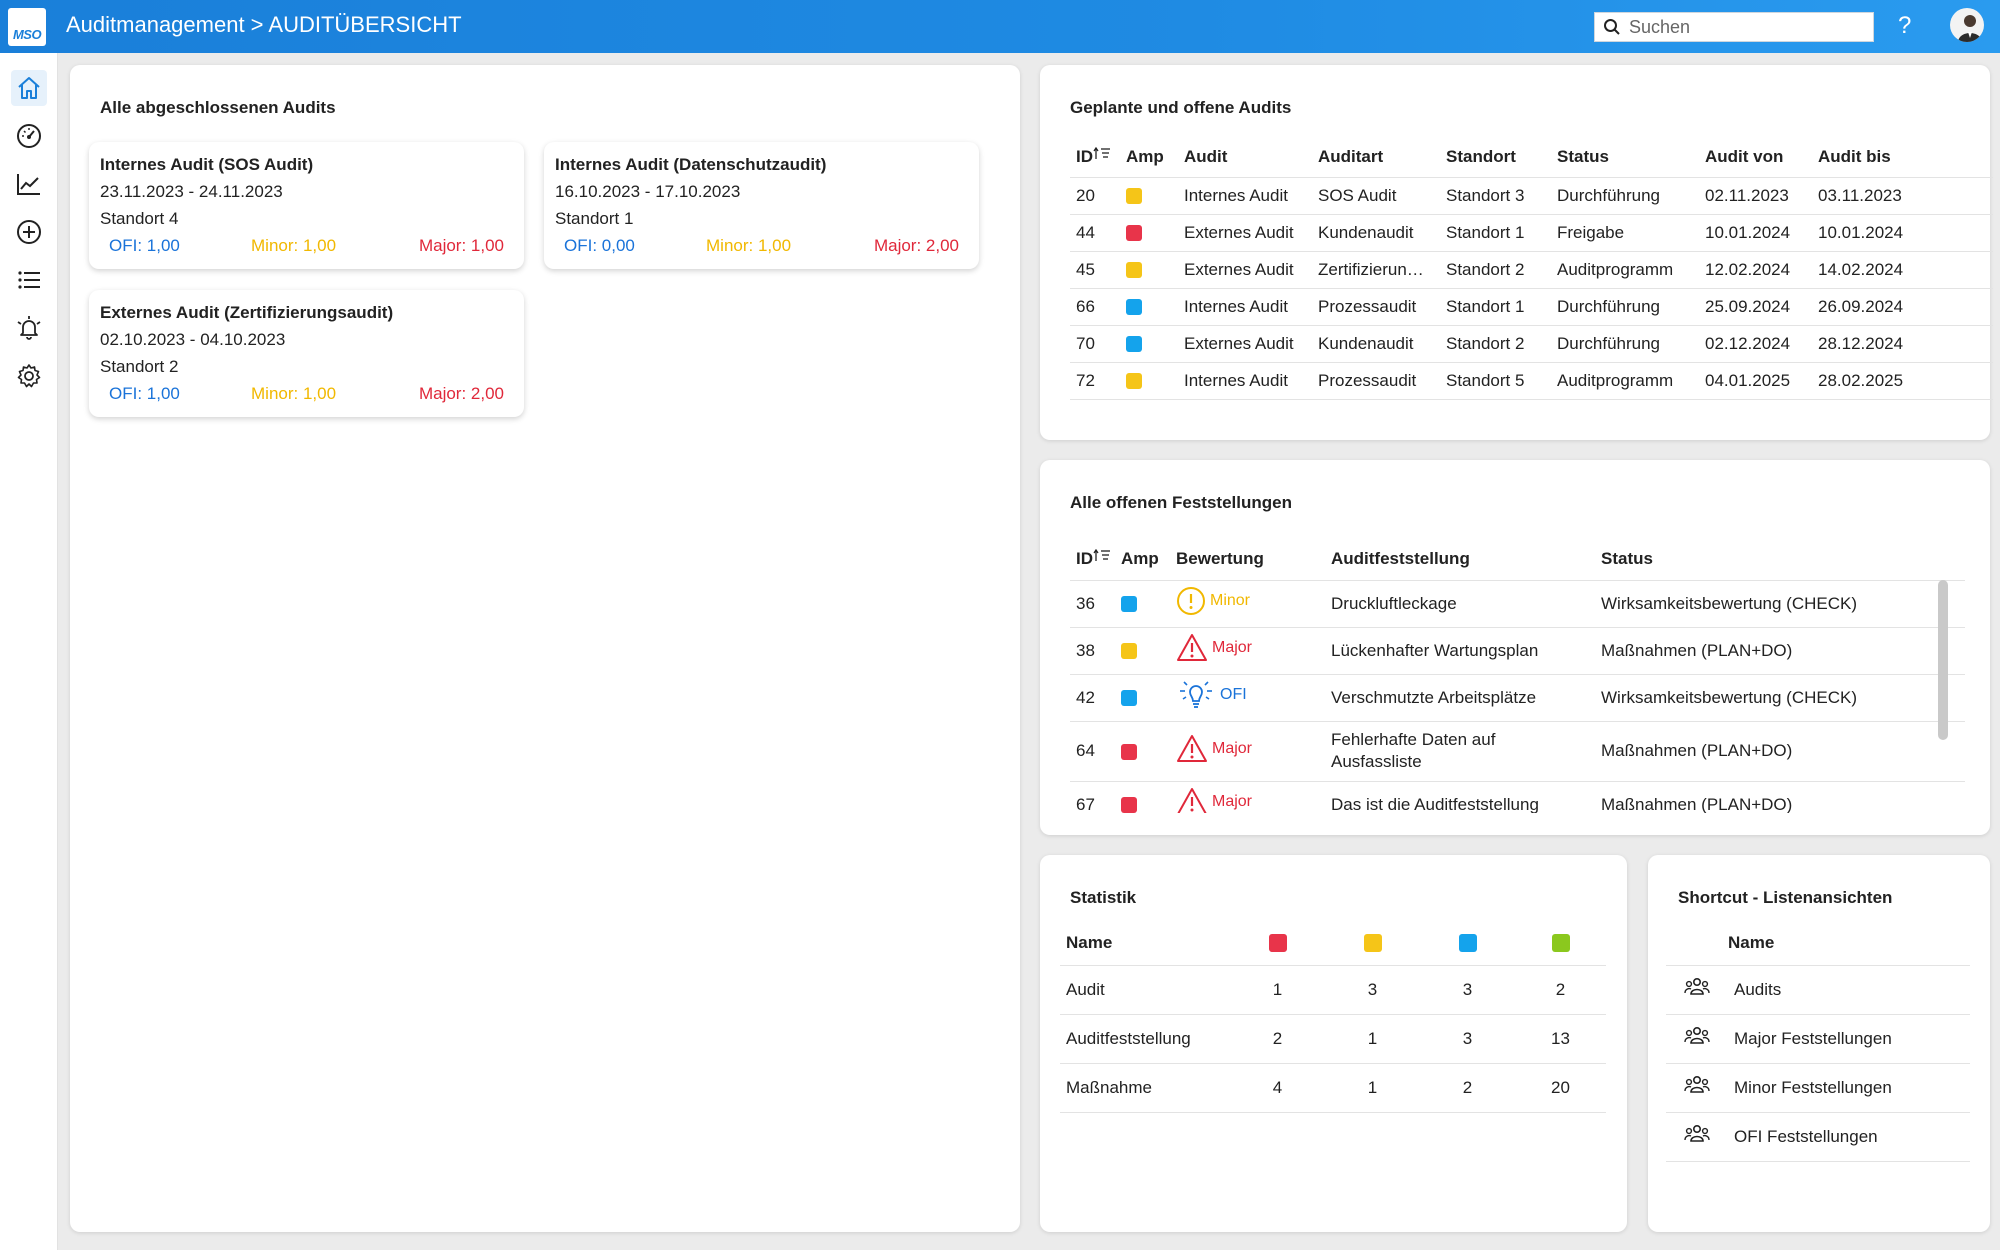 This screenshot has height=1250, width=2000. Describe the element at coordinates (1460, 697) in the screenshot. I see `cell-auditfeststellung: Verschmutzte Arbeitsplätze` at that location.